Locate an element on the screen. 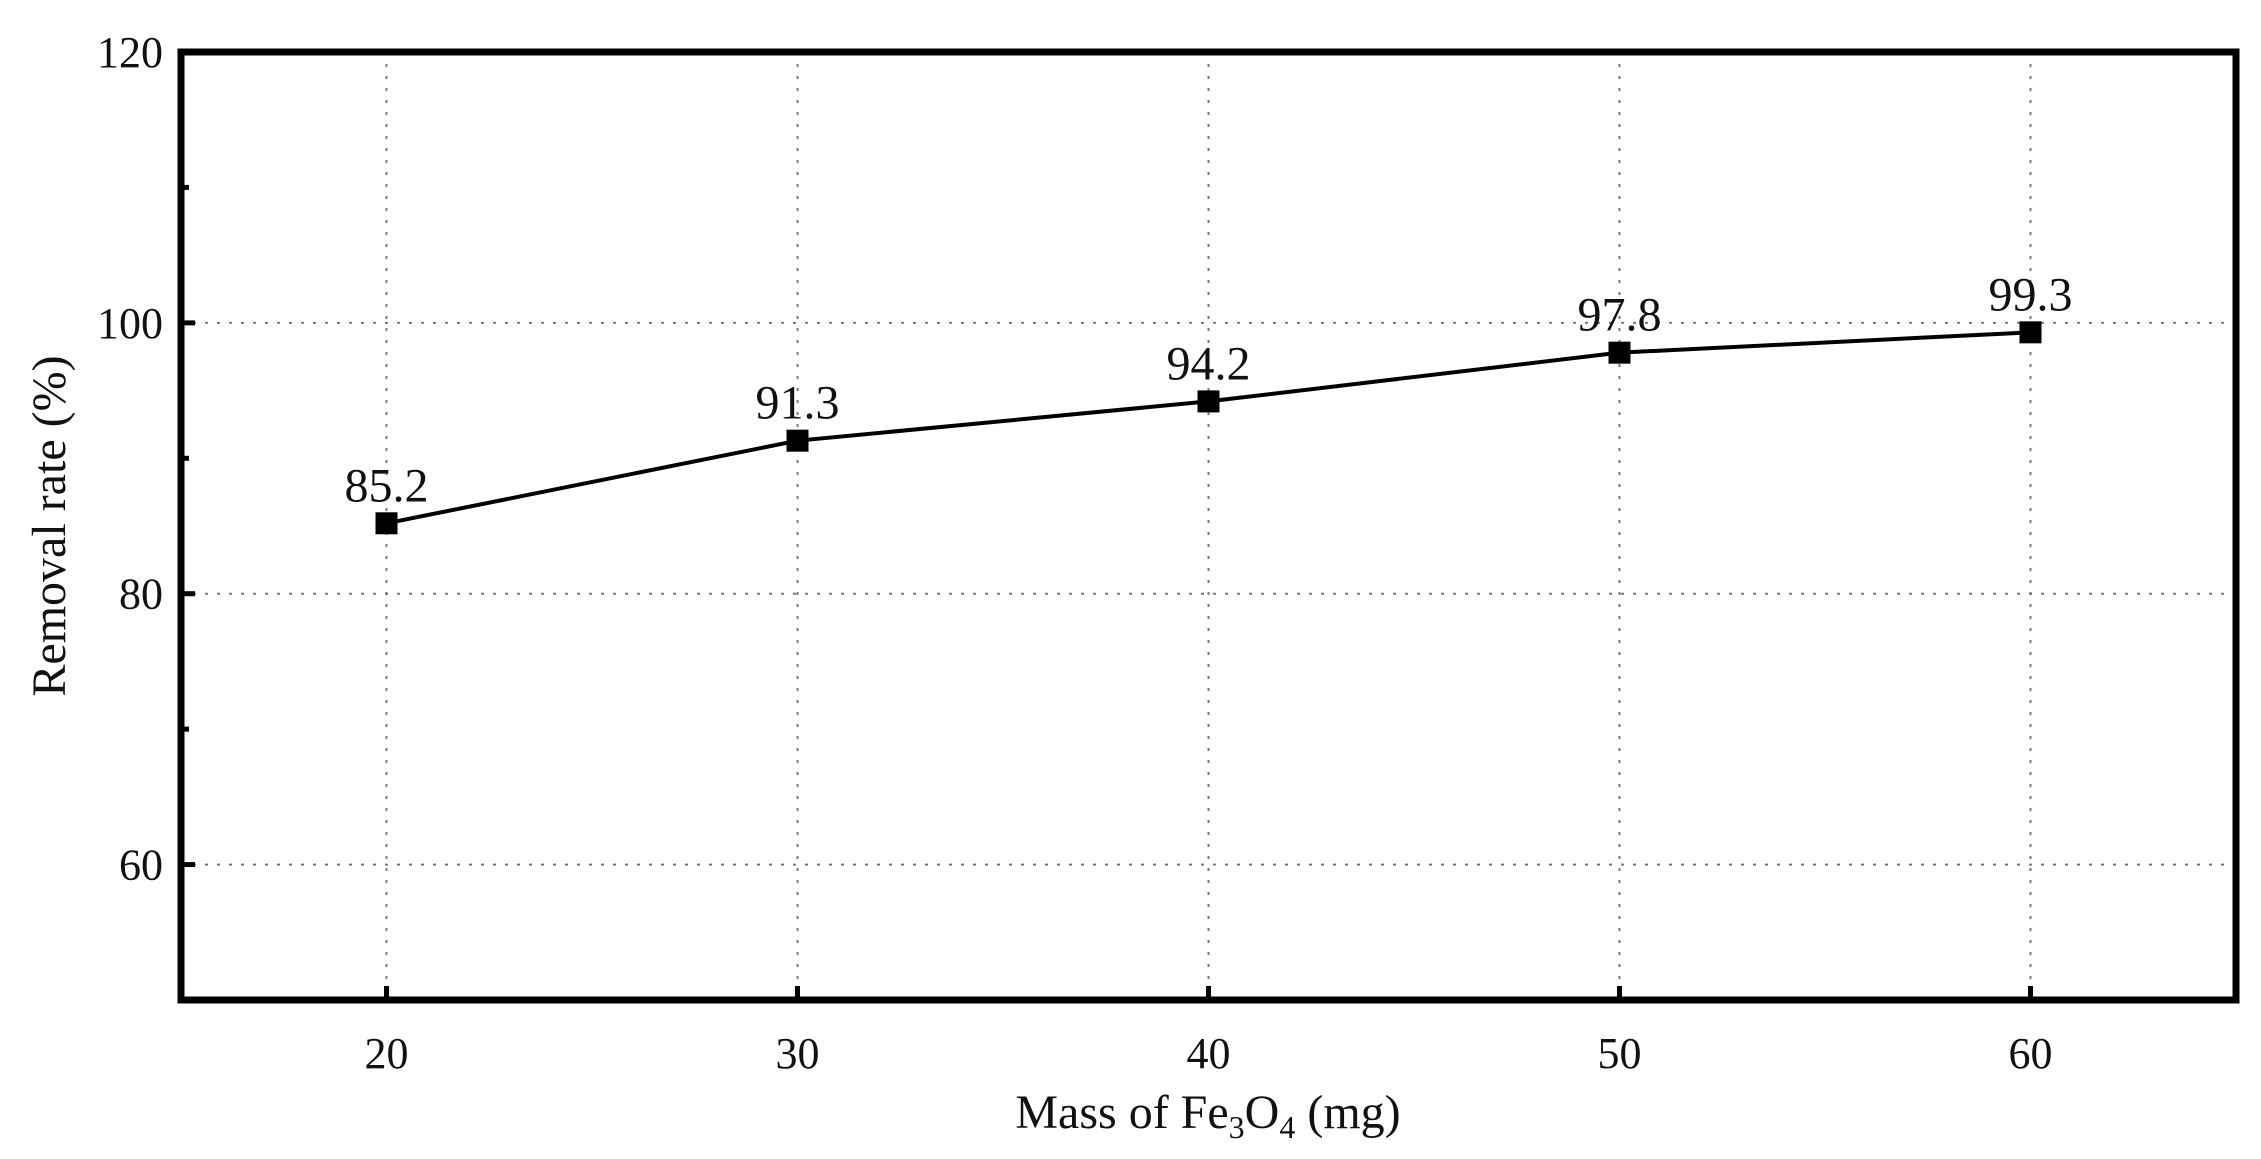 This screenshot has width=2261, height=1159. y-tick-label-120: 120 is located at coordinates (130, 52).